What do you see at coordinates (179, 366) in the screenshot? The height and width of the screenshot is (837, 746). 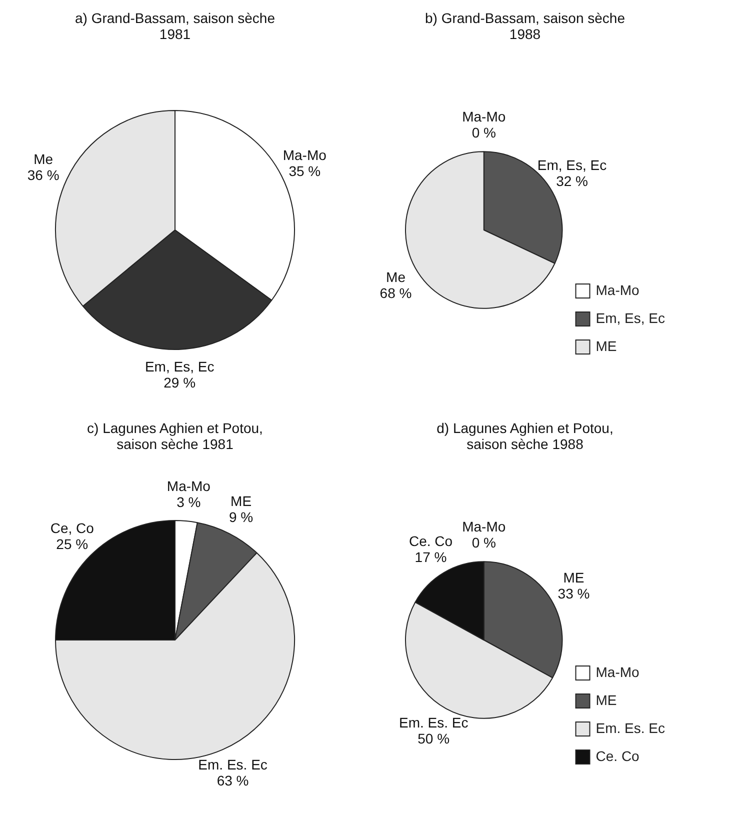 I see `slice-label: Em, Es, Ec` at bounding box center [179, 366].